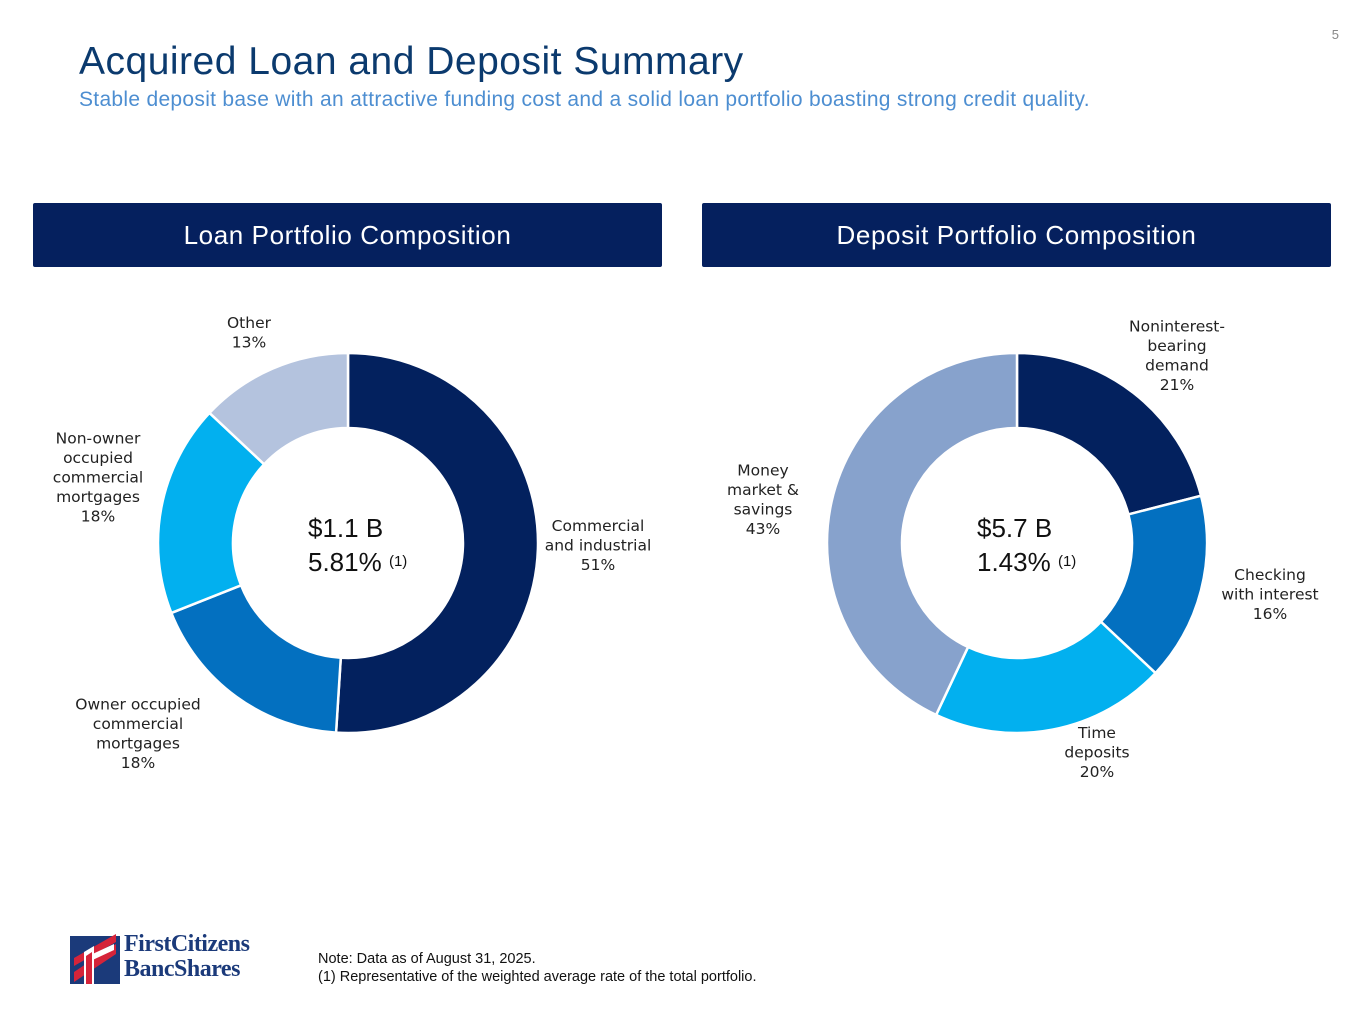  I want to click on chart1-slice-label-3: Money market &savings 43%, so click(763, 499).